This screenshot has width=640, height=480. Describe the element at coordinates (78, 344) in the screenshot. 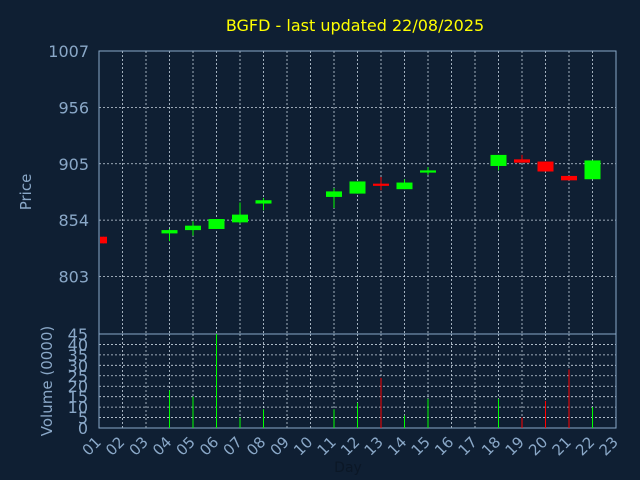

I see `volume-tick-label: 40` at that location.